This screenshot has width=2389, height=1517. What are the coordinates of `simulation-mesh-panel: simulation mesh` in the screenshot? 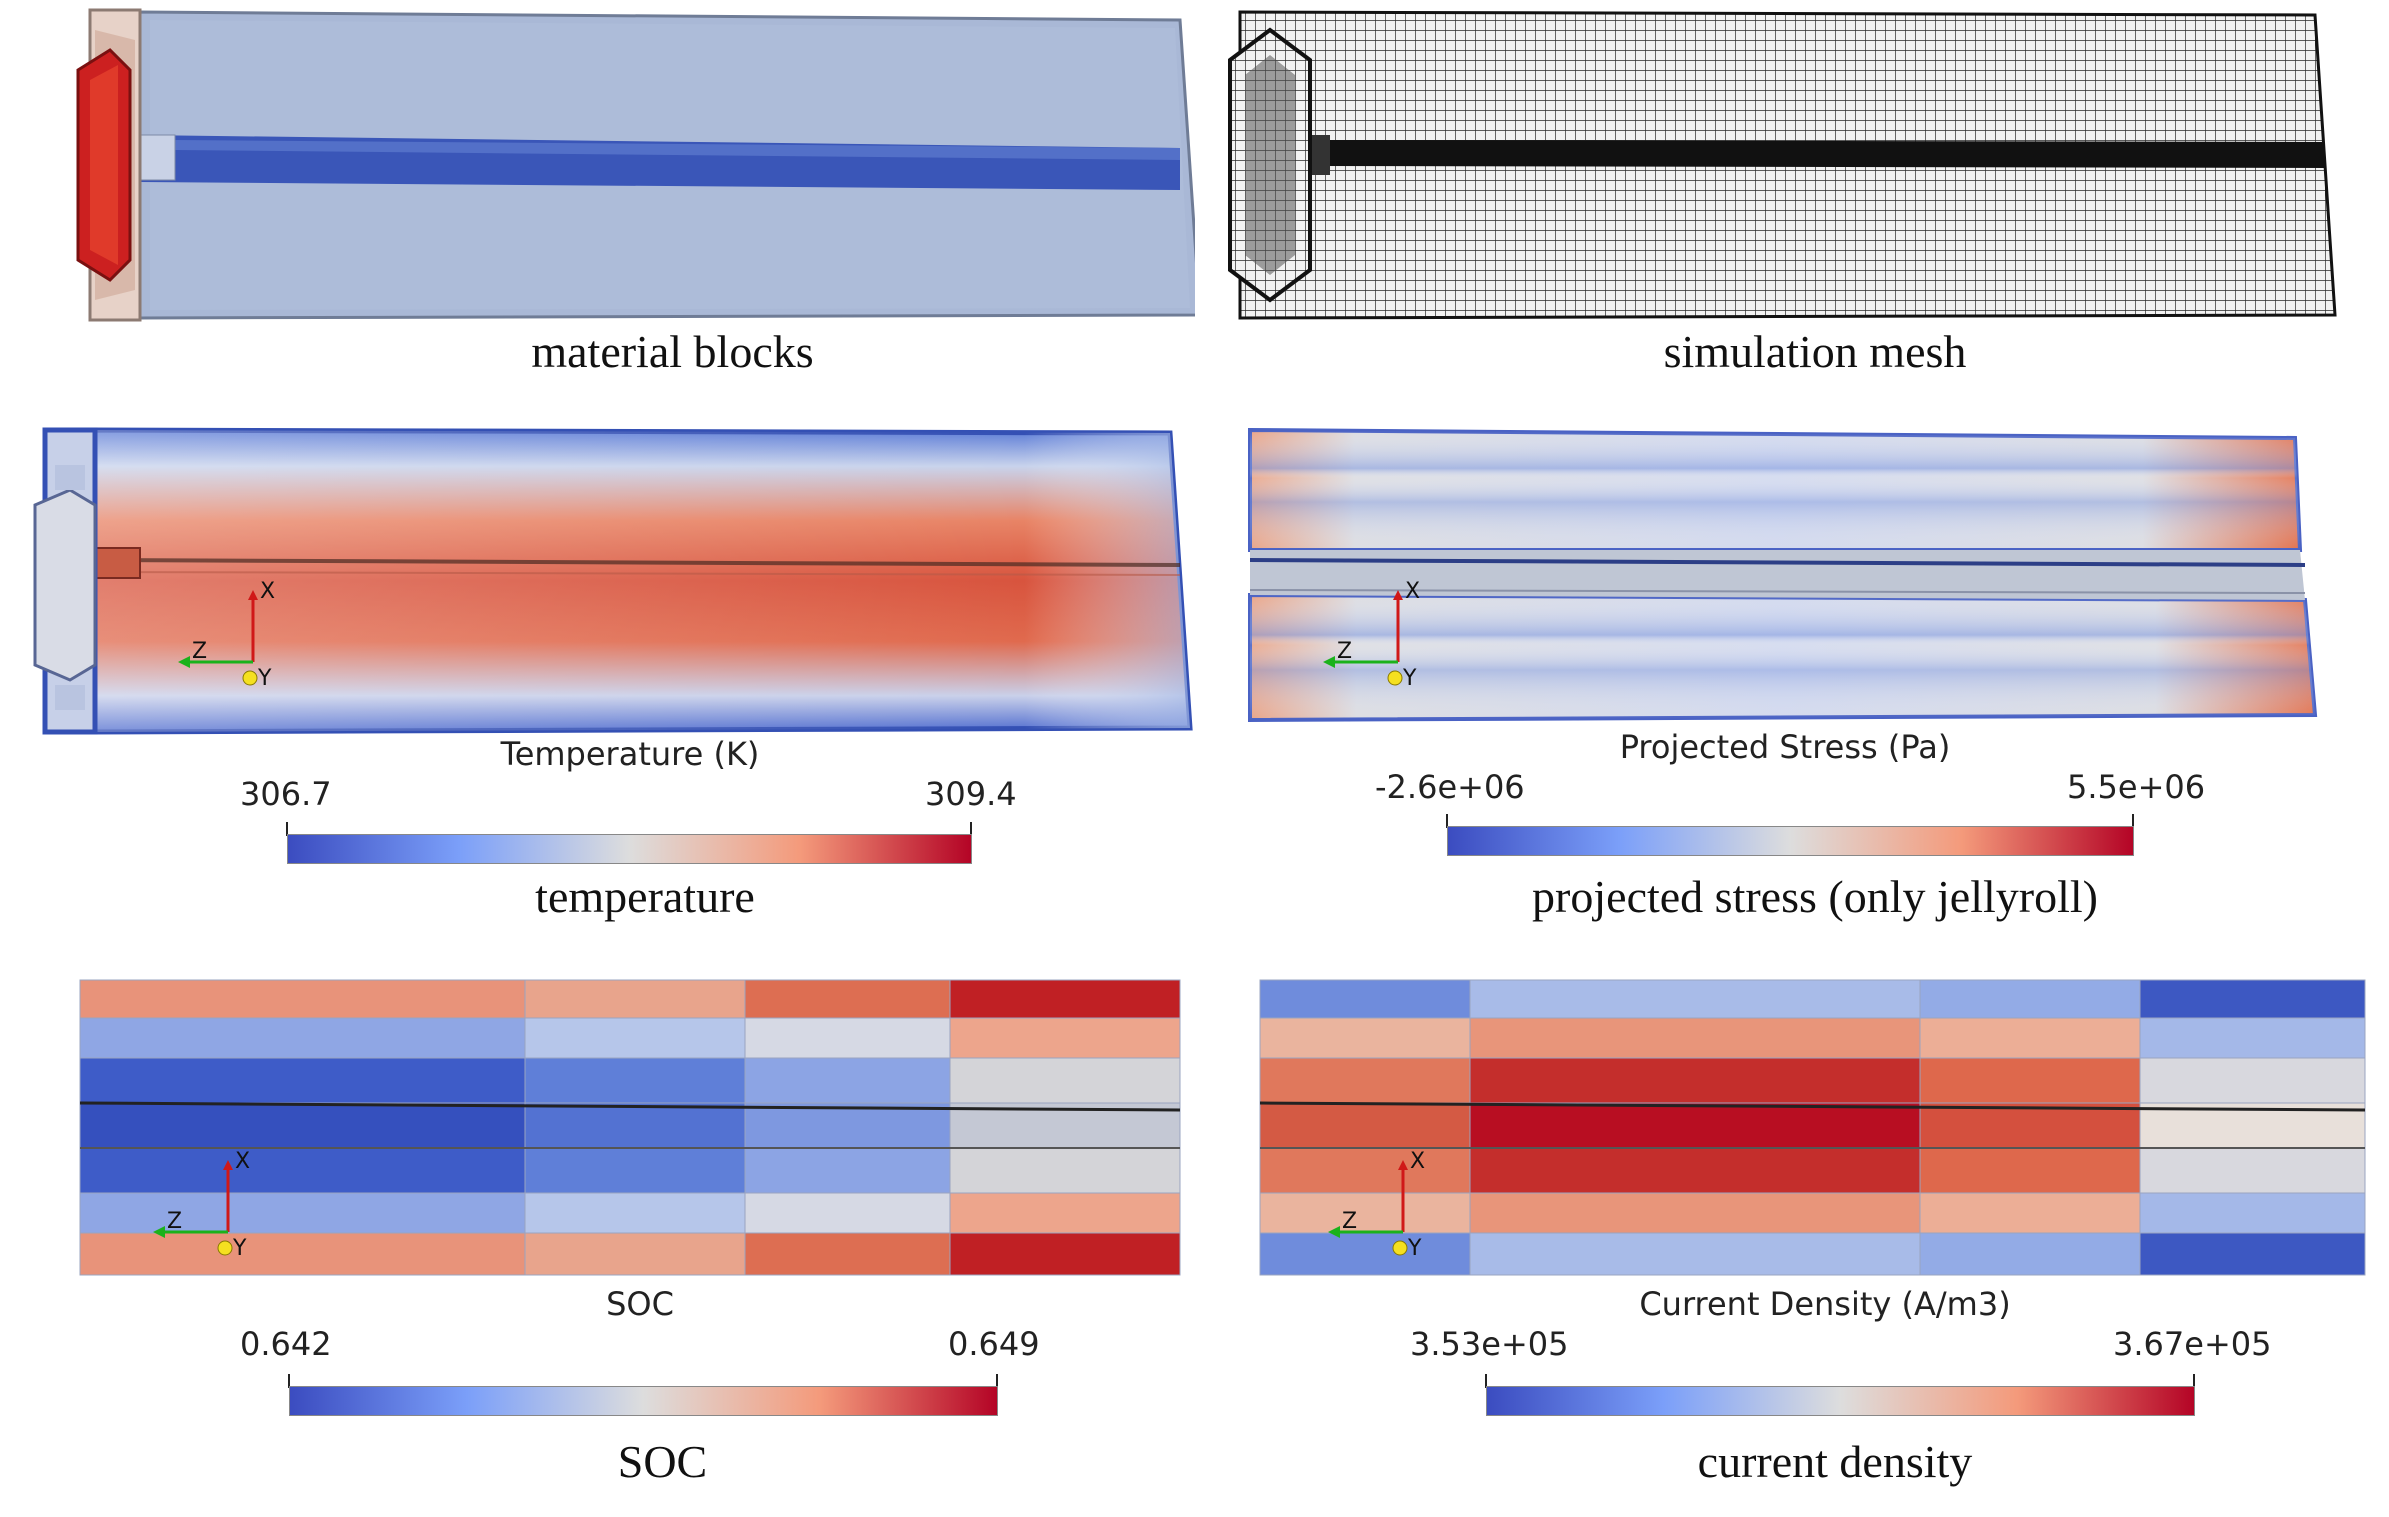 It's located at (1802, 195).